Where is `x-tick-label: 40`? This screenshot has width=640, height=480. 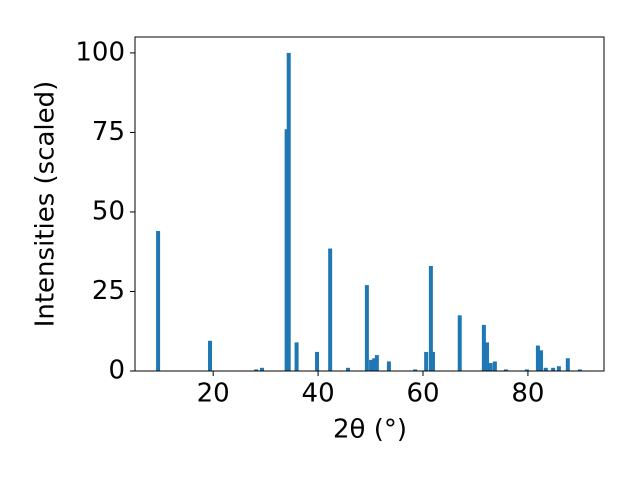 x-tick-label: 40 is located at coordinates (318, 394).